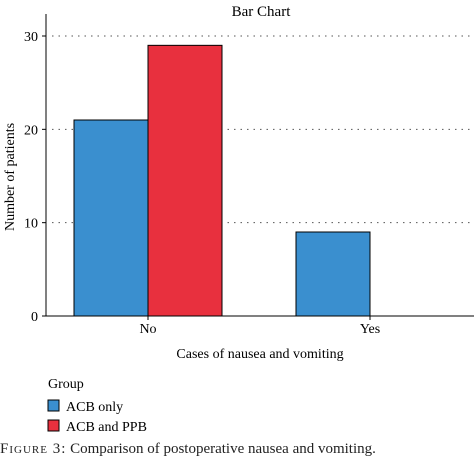  I want to click on legend: Group ACB only ACB and PPB, so click(97, 406).